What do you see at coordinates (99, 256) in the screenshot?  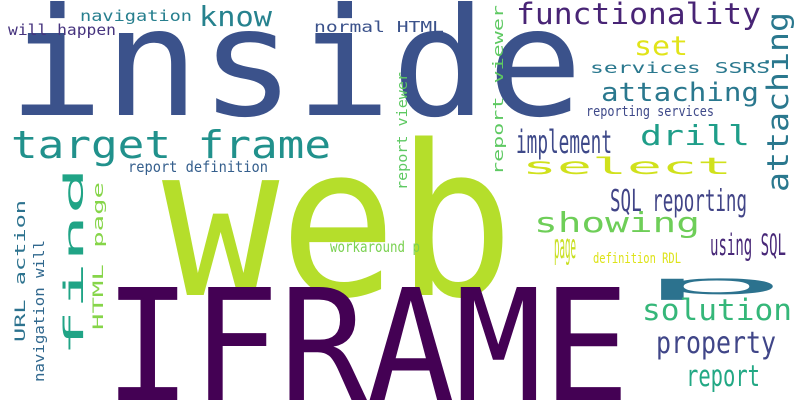 I see `word-navigation-will: HTML page` at bounding box center [99, 256].